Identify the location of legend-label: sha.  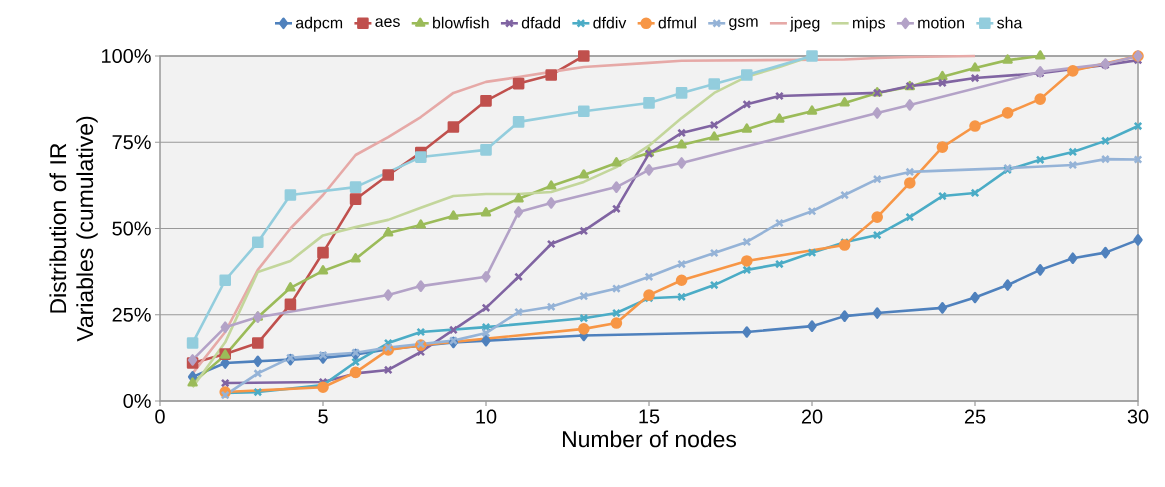
(1010, 22).